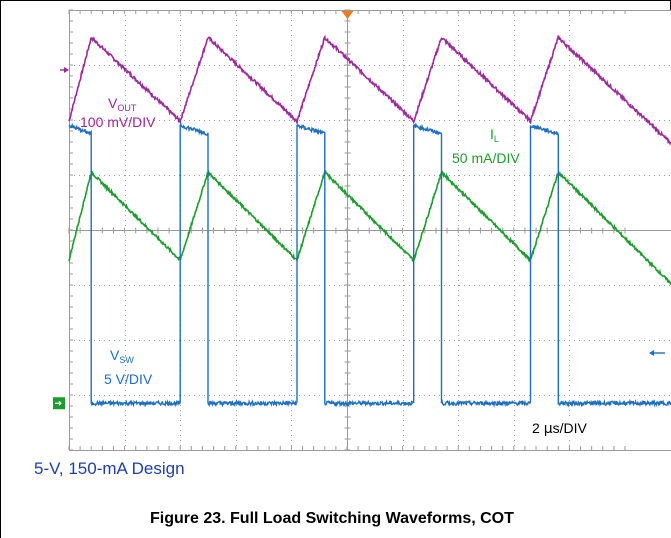 This screenshot has height=538, width=671. I want to click on time-scale-prefix: 2, so click(538, 428).